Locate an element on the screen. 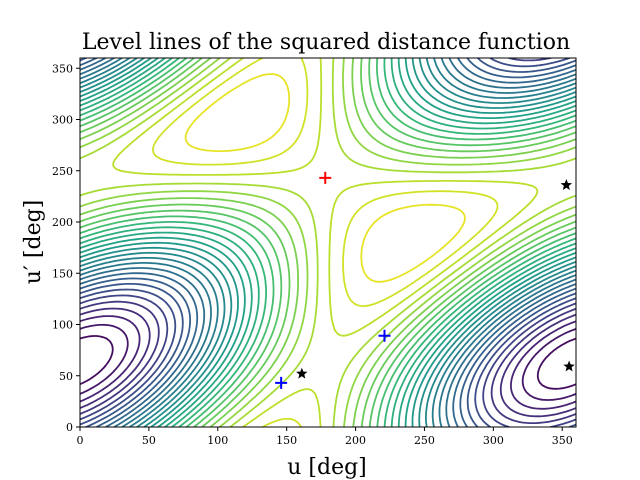  y-tick-label: 200 is located at coordinates (62, 222).